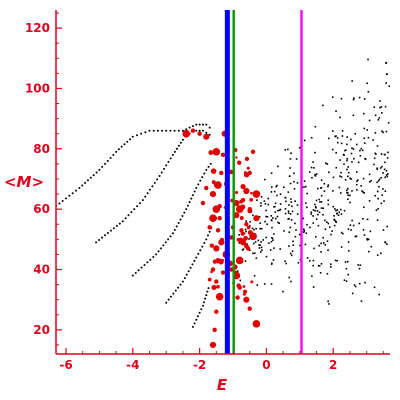 The image size is (400, 400). Describe the element at coordinates (41, 270) in the screenshot. I see `y-tick-label: 40` at that location.